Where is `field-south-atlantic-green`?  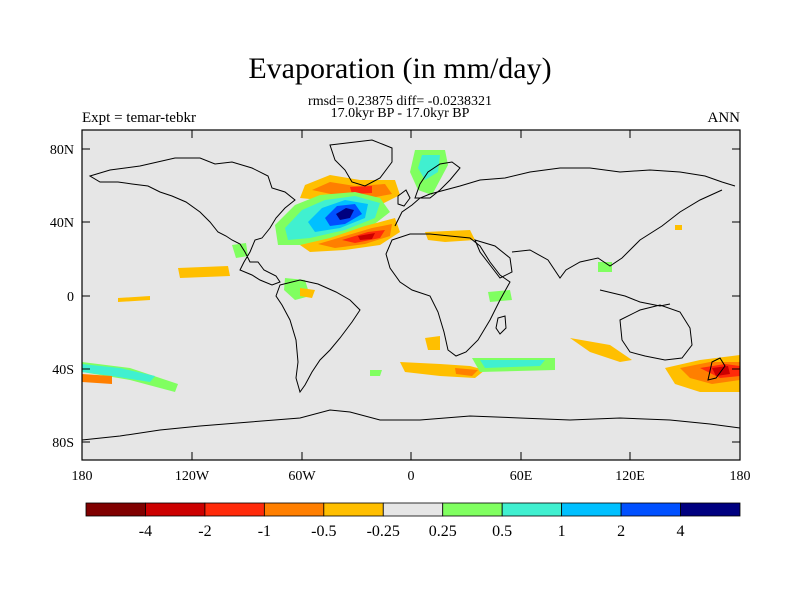 field-south-atlantic-green is located at coordinates (376, 373).